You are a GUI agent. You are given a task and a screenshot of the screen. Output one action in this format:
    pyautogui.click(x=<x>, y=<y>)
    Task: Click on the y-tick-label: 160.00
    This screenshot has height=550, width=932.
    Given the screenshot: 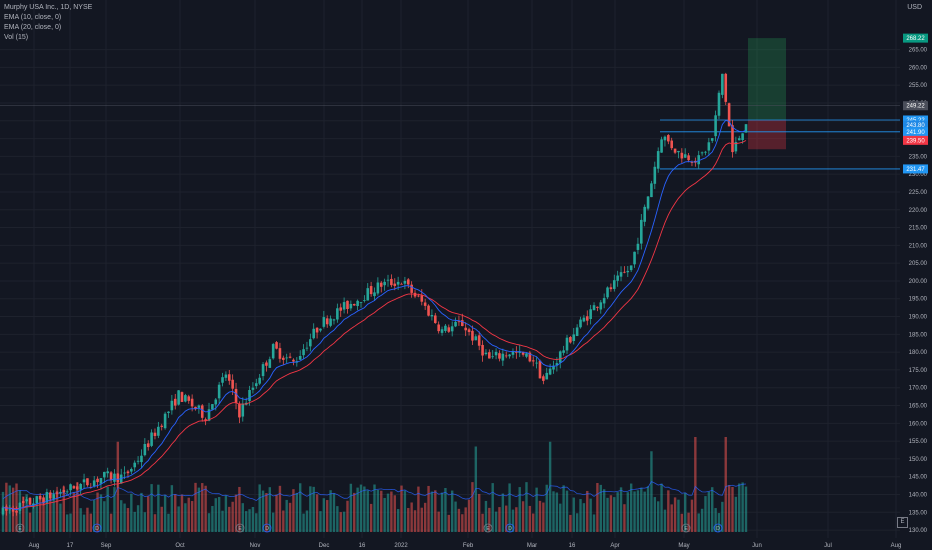 What is the action you would take?
    pyautogui.click(x=918, y=424)
    